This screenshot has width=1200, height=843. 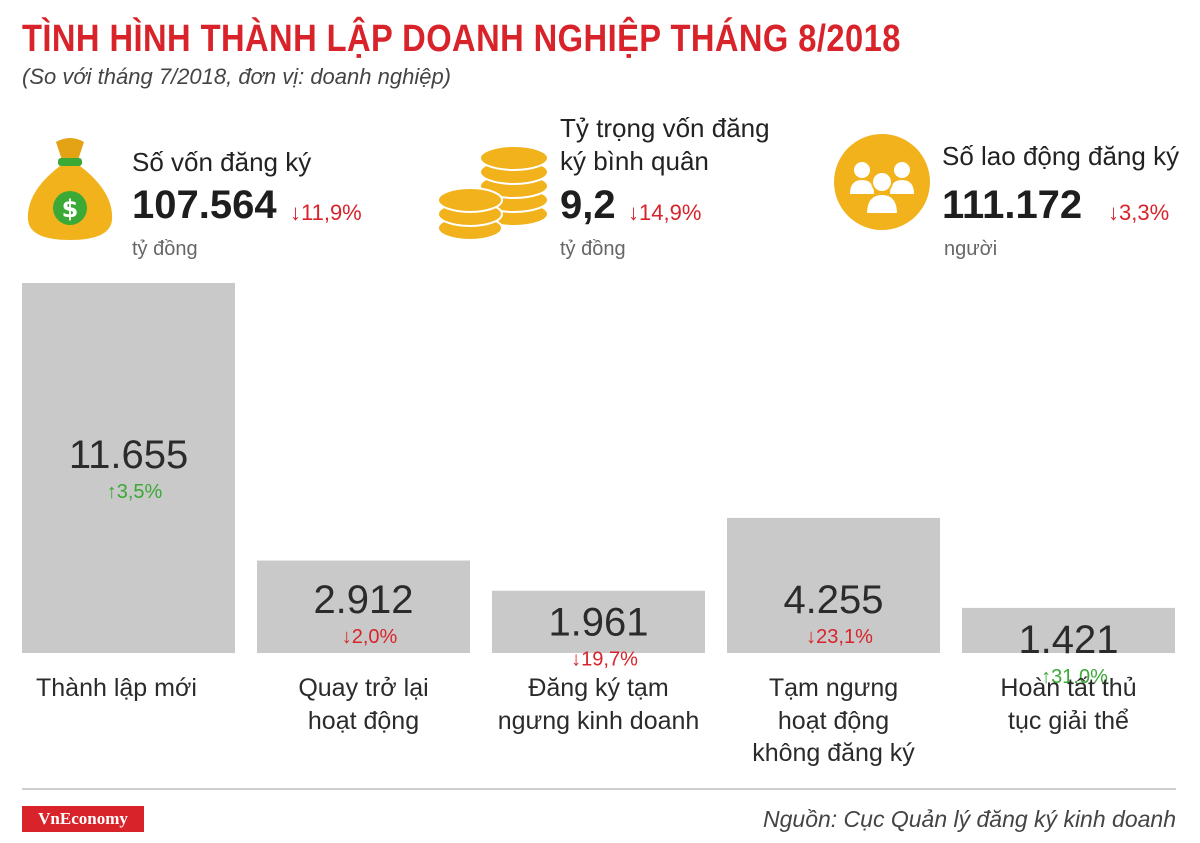 What do you see at coordinates (70, 189) in the screenshot?
I see `money-bag-icon: $` at bounding box center [70, 189].